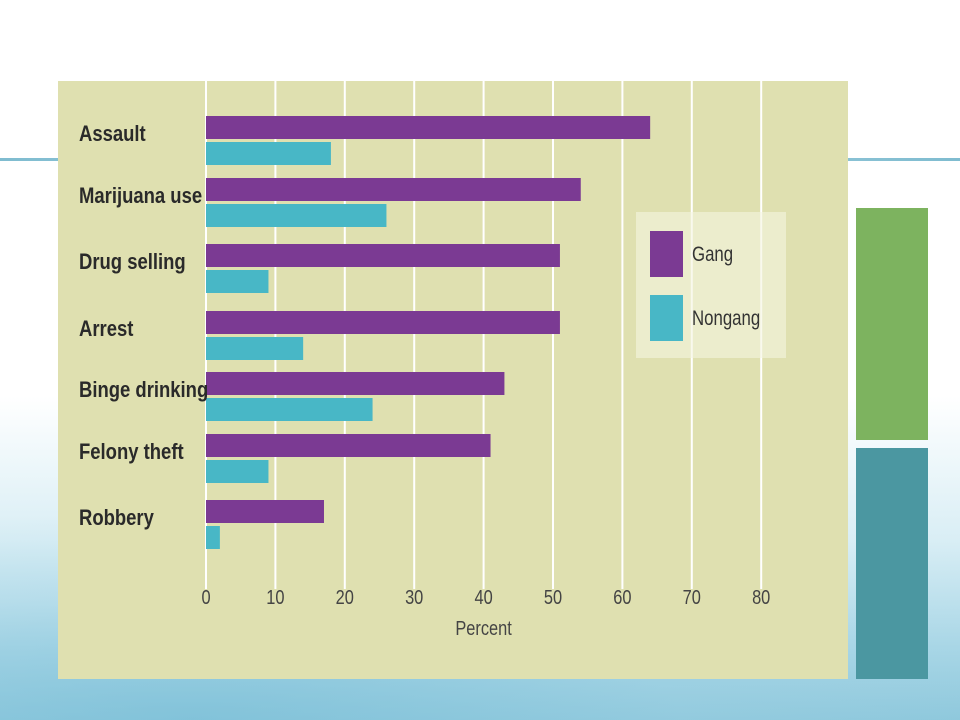 The width and height of the screenshot is (960, 720). Describe the element at coordinates (132, 263) in the screenshot. I see `category-label: Drug selling` at that location.